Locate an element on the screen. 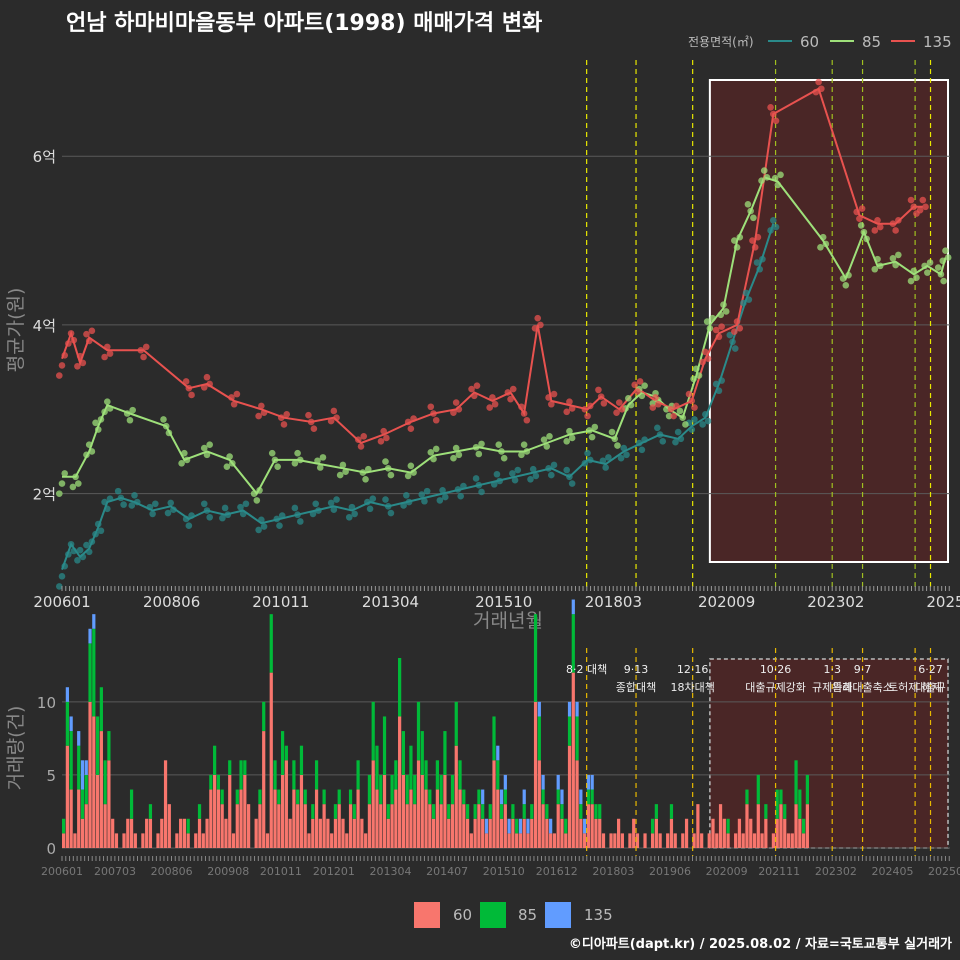 Image resolution: width=960 pixels, height=960 pixels. y-tick-label: 4억 is located at coordinates (44, 326).